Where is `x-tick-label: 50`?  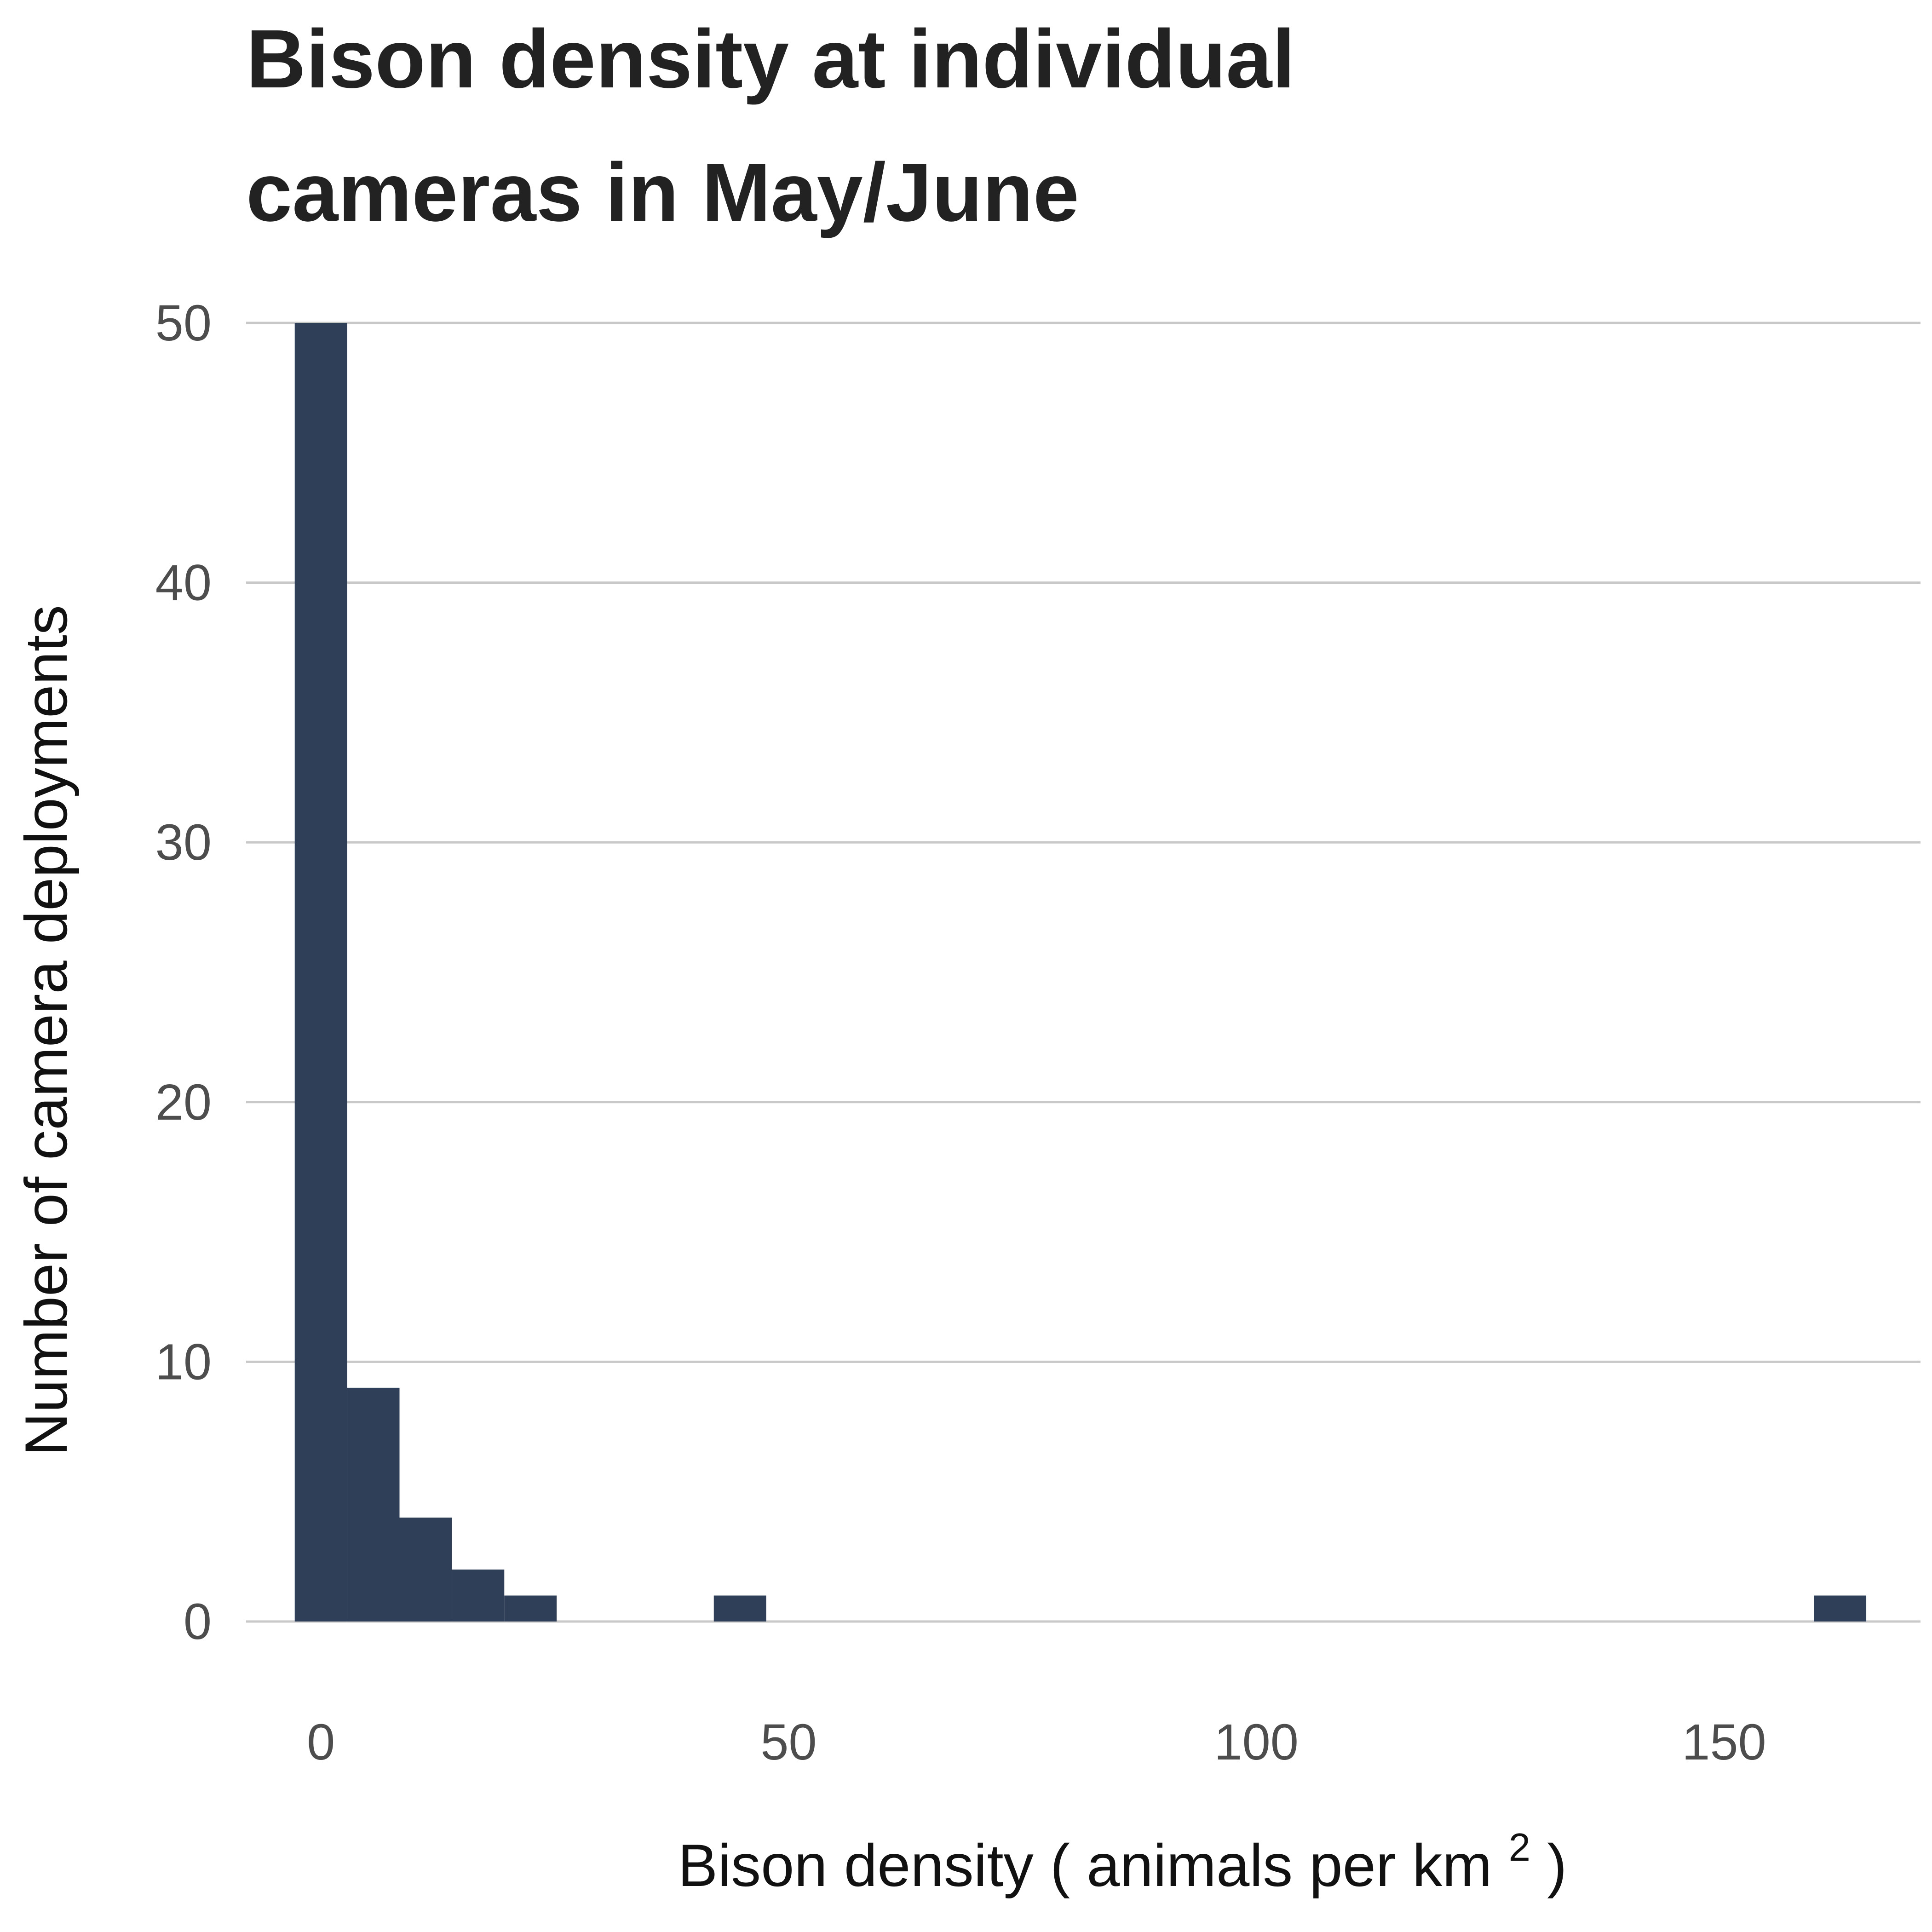
x-tick-label: 50 is located at coordinates (788, 1742).